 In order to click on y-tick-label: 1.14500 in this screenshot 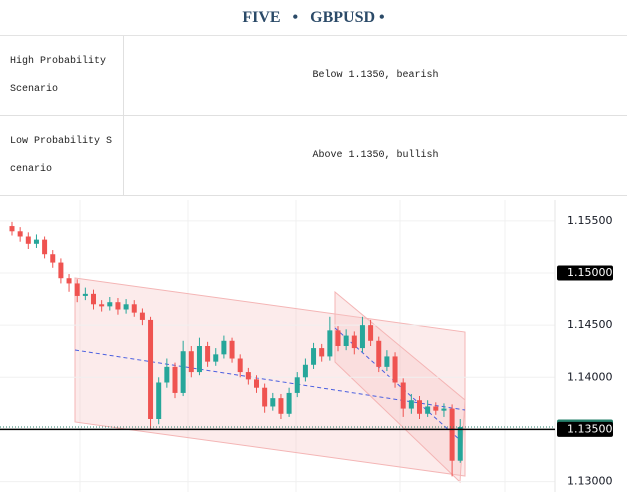, I will do `click(590, 324)`.